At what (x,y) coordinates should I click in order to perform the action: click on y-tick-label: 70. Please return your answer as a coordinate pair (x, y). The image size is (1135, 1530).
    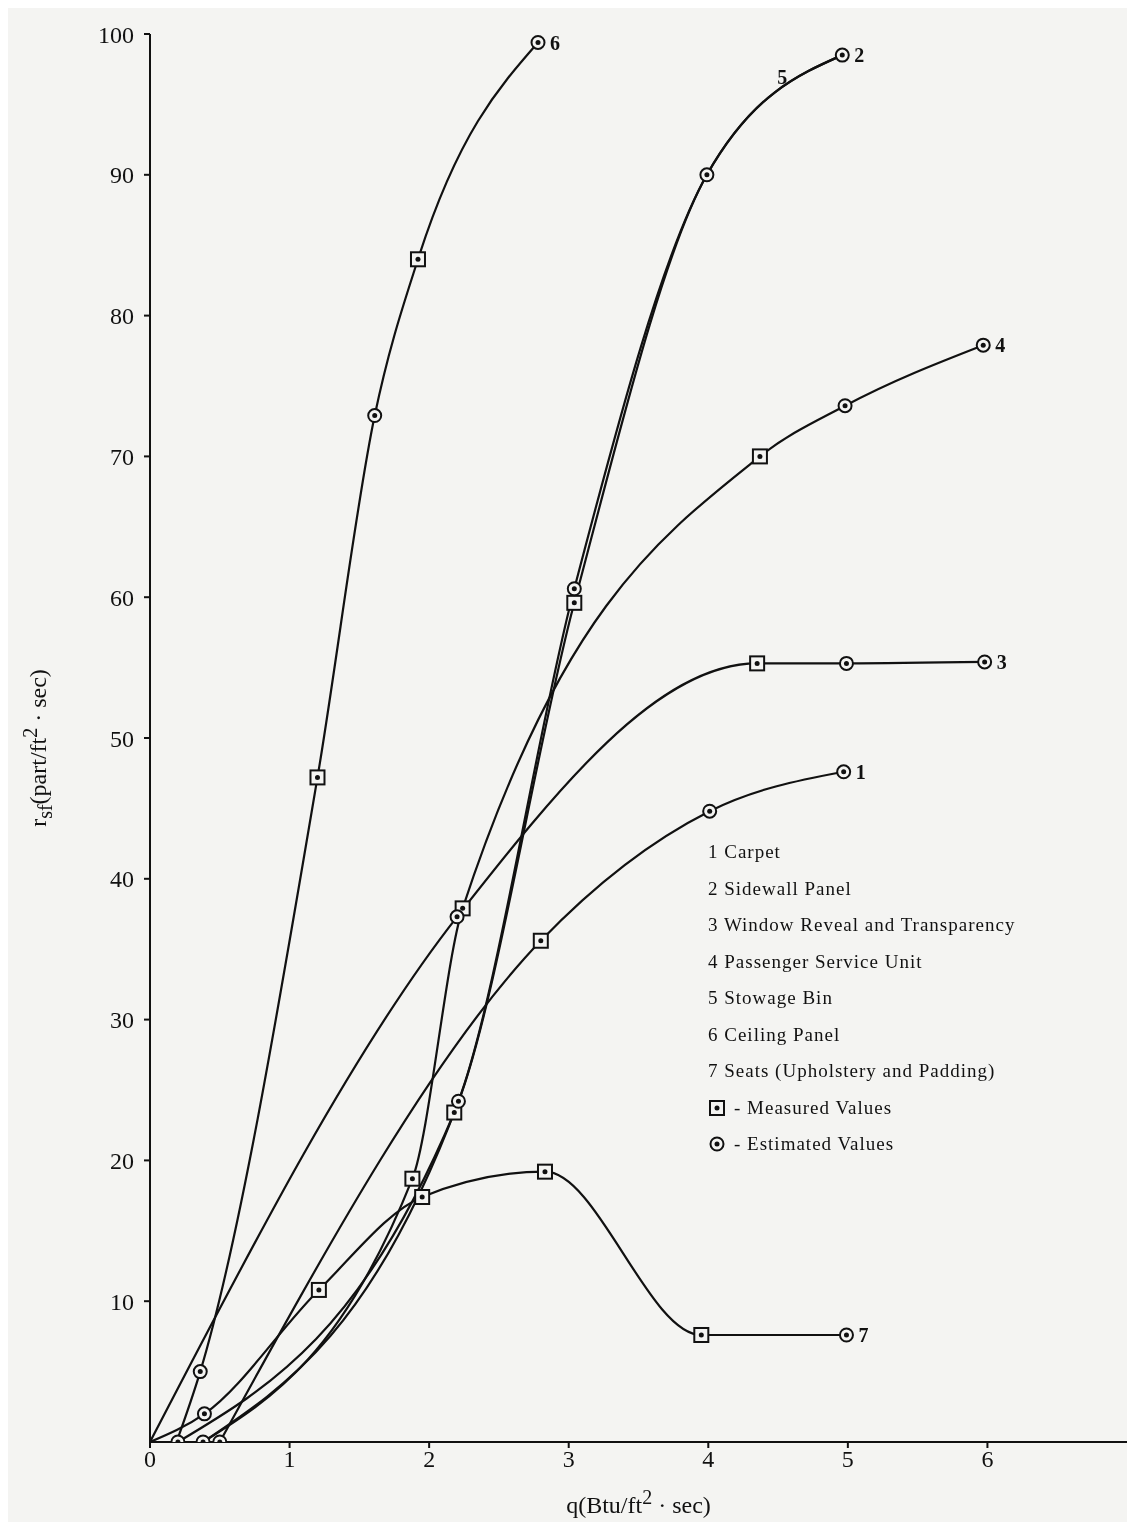
    Looking at the image, I should click on (122, 456).